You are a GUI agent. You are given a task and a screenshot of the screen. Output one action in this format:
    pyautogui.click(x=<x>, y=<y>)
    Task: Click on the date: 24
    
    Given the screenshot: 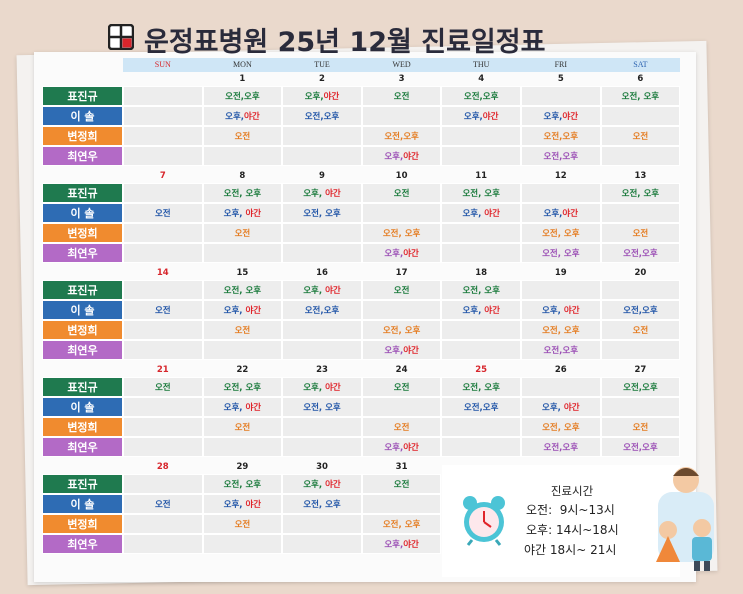 What is the action you would take?
    pyautogui.click(x=401, y=370)
    